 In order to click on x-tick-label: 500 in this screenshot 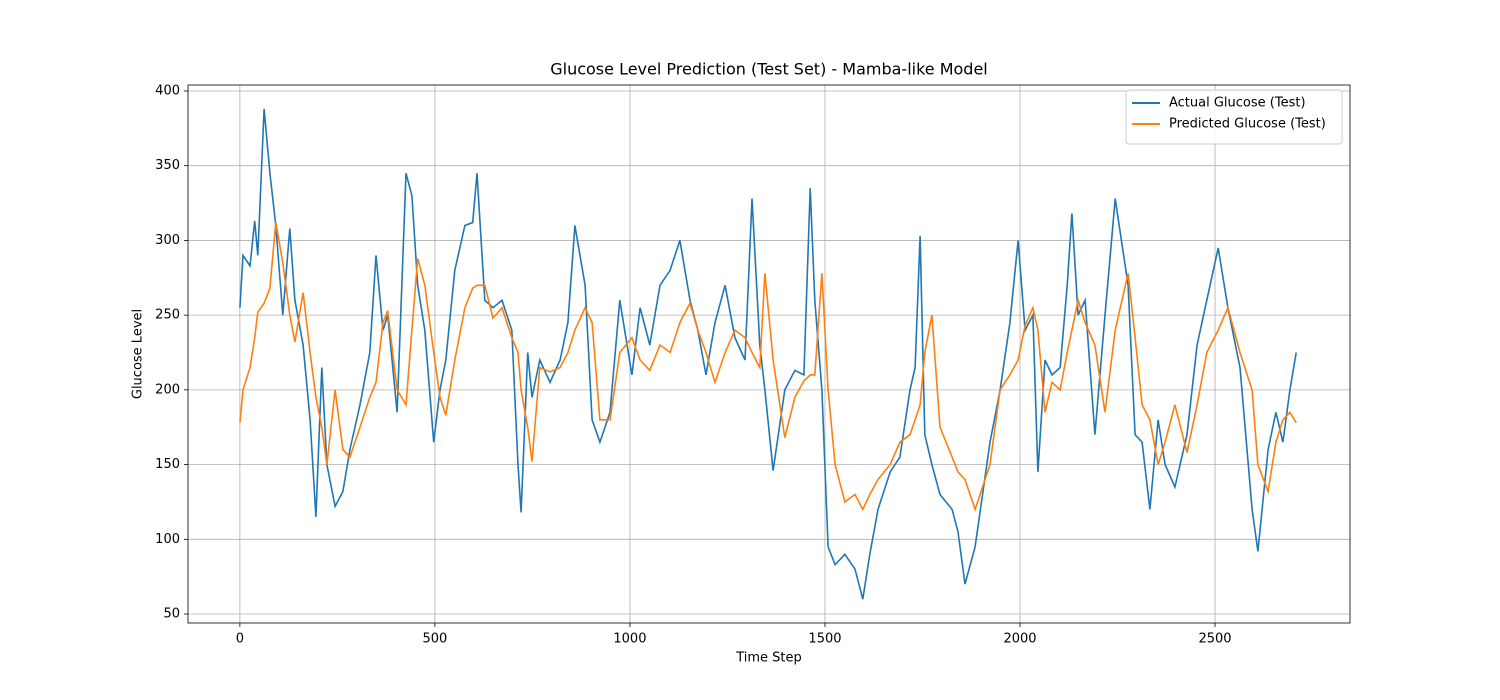, I will do `click(434, 639)`.